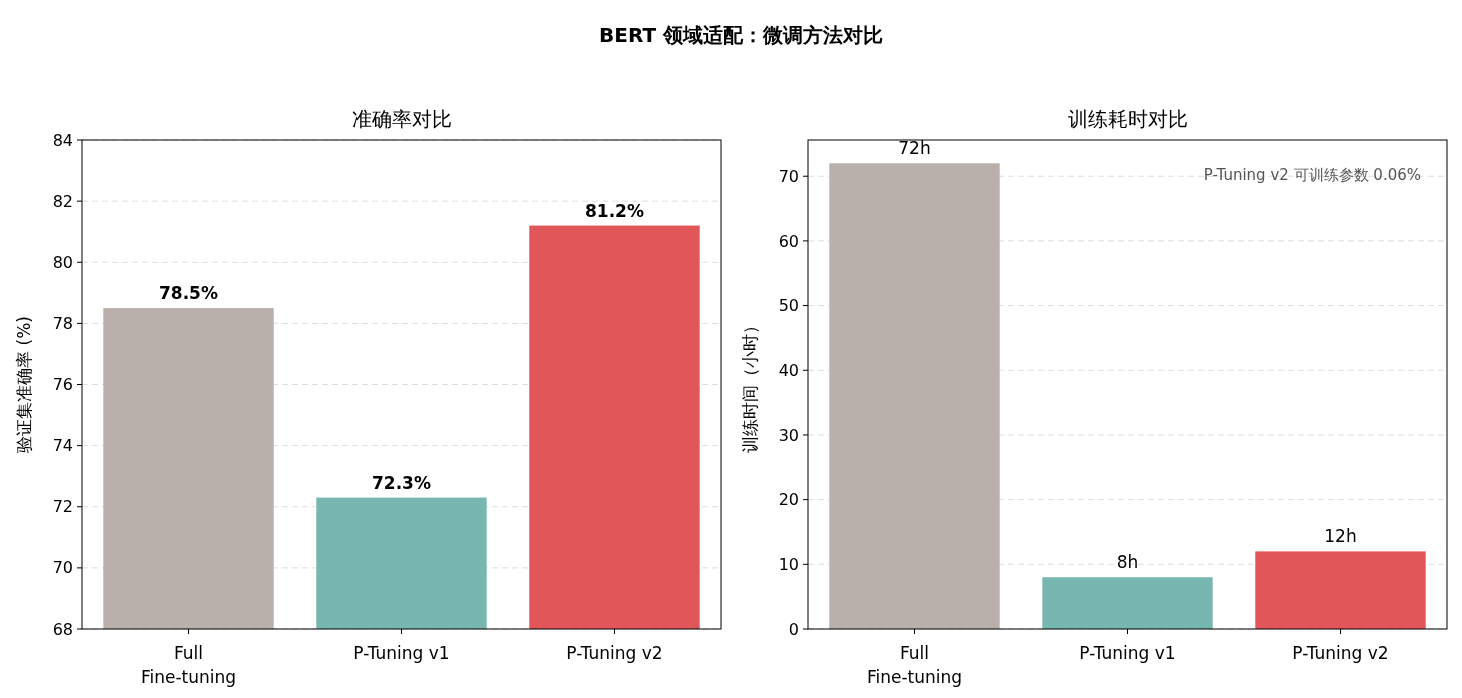 This screenshot has width=1462, height=698. What do you see at coordinates (24, 384) in the screenshot?
I see `y-axis-title: 验证集准确率 (%)` at bounding box center [24, 384].